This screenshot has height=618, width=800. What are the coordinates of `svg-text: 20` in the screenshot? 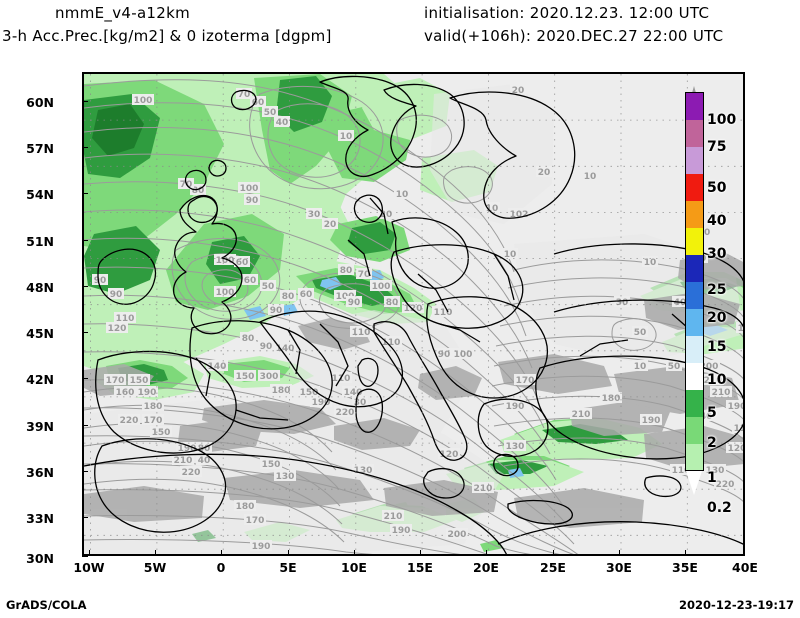 It's located at (330, 225).